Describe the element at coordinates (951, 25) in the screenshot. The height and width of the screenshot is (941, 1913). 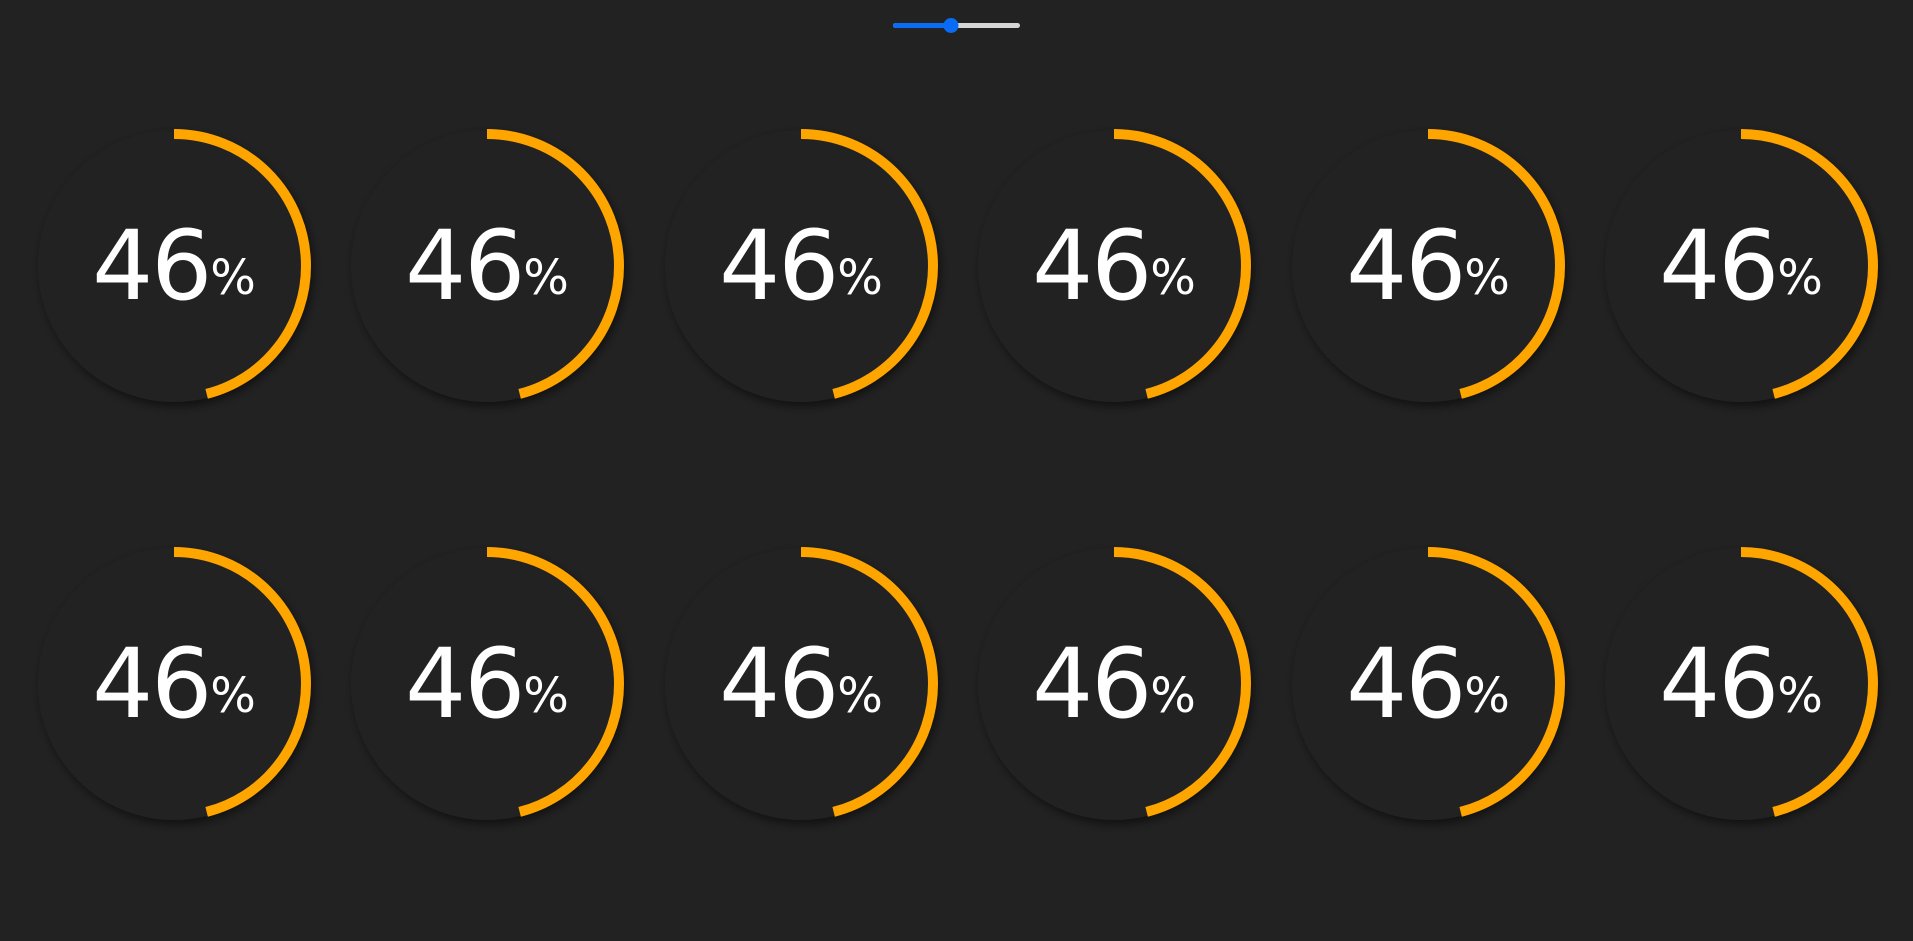
I see `slider-thumb` at that location.